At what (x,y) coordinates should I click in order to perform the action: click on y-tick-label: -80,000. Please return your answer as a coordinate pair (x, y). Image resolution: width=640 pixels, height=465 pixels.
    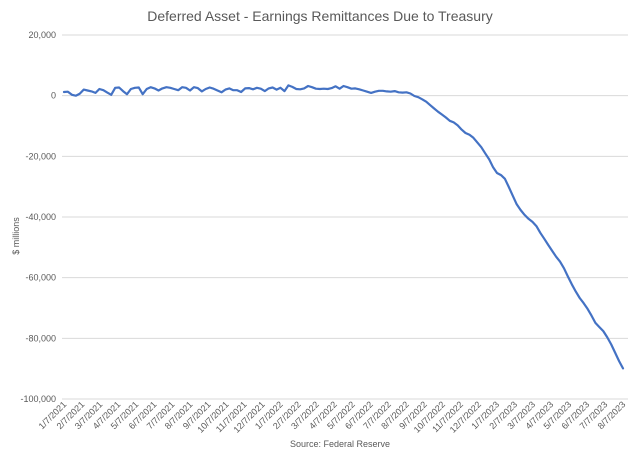
    Looking at the image, I should click on (40, 338).